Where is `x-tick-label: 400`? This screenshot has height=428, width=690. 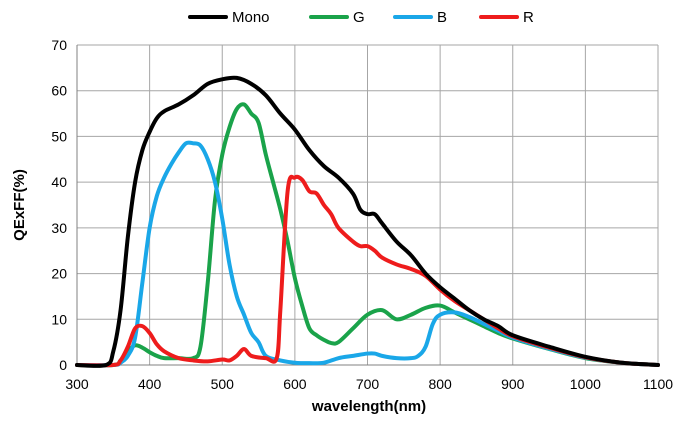 x-tick-label: 400 is located at coordinates (150, 384).